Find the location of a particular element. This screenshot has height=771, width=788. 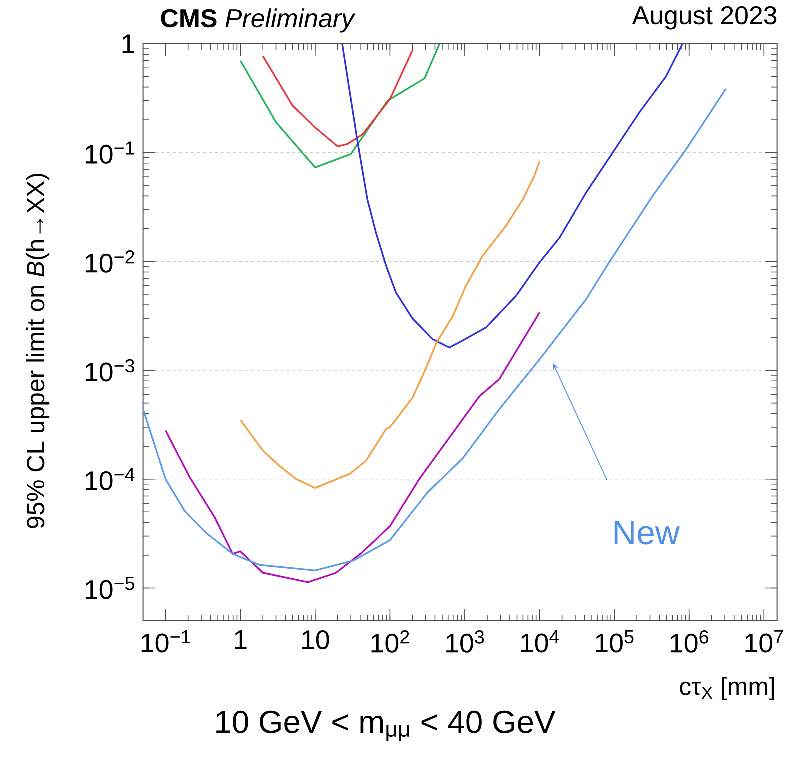

x-tick-label: 10$^{7}$ is located at coordinates (765, 641).